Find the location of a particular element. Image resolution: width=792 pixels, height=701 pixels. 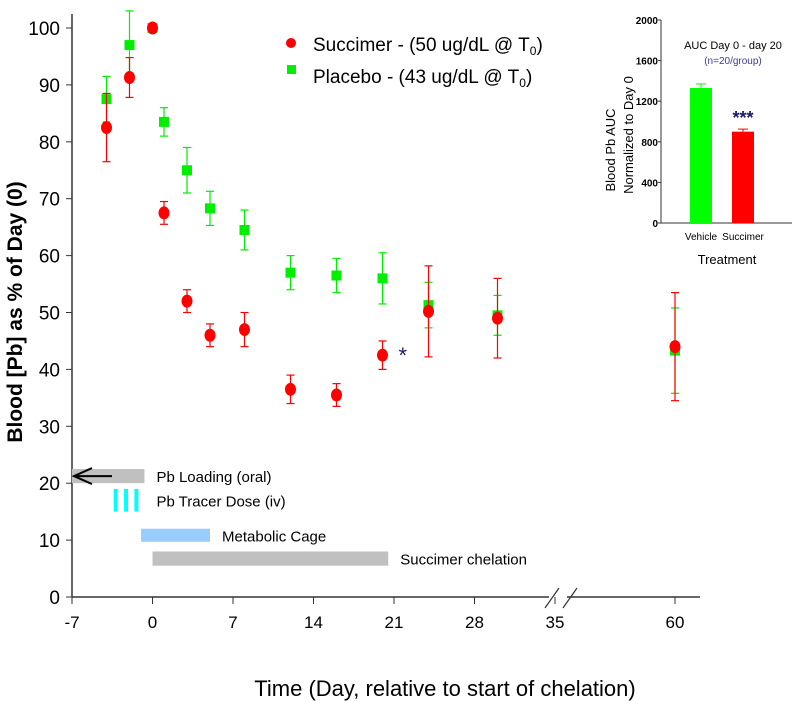

inset-y-tick-label: 2000 is located at coordinates (647, 21).